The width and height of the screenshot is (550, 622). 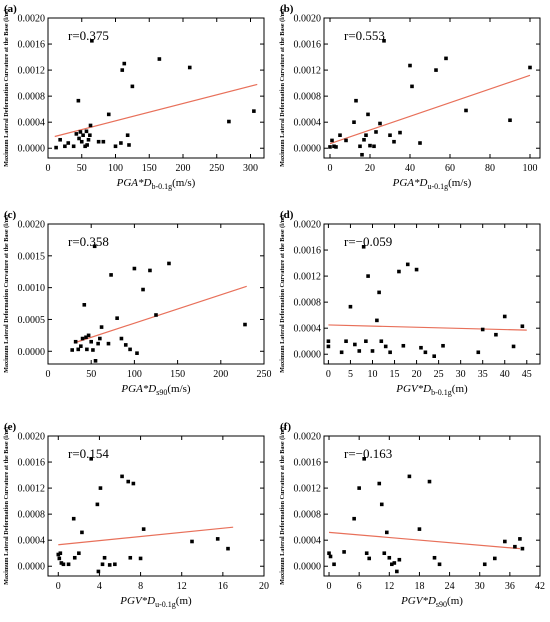 What do you see at coordinates (439, 374) in the screenshot?
I see `x-tick-label: 25` at bounding box center [439, 374].